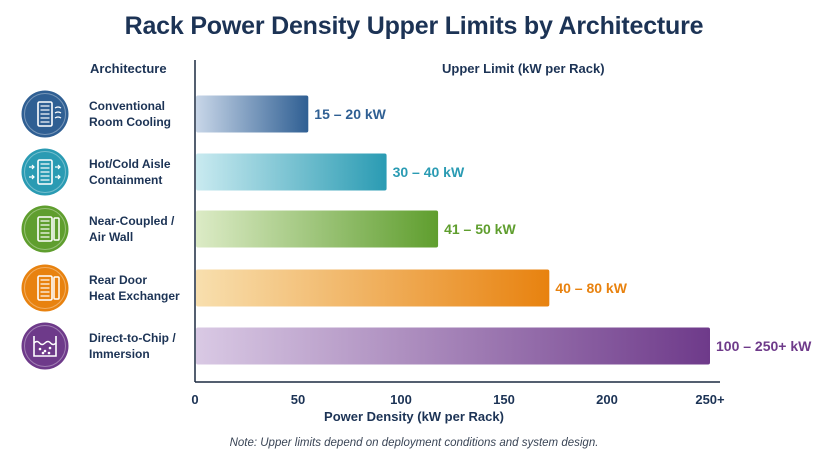 This screenshot has width=828, height=460. Describe the element at coordinates (504, 399) in the screenshot. I see `x-tick-label: 150` at that location.